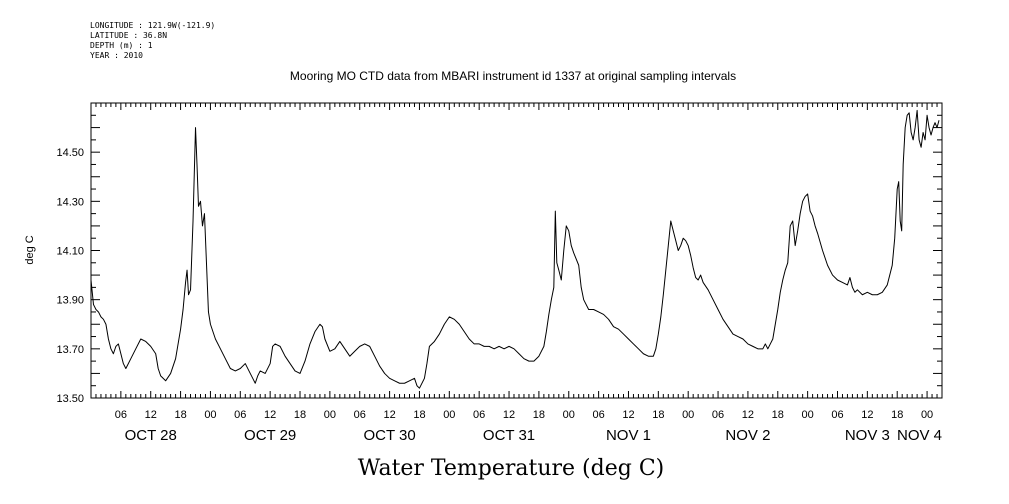 This screenshot has height=504, width=1009. What do you see at coordinates (628, 435) in the screenshot?
I see `x-date-label: NOV 1` at bounding box center [628, 435].